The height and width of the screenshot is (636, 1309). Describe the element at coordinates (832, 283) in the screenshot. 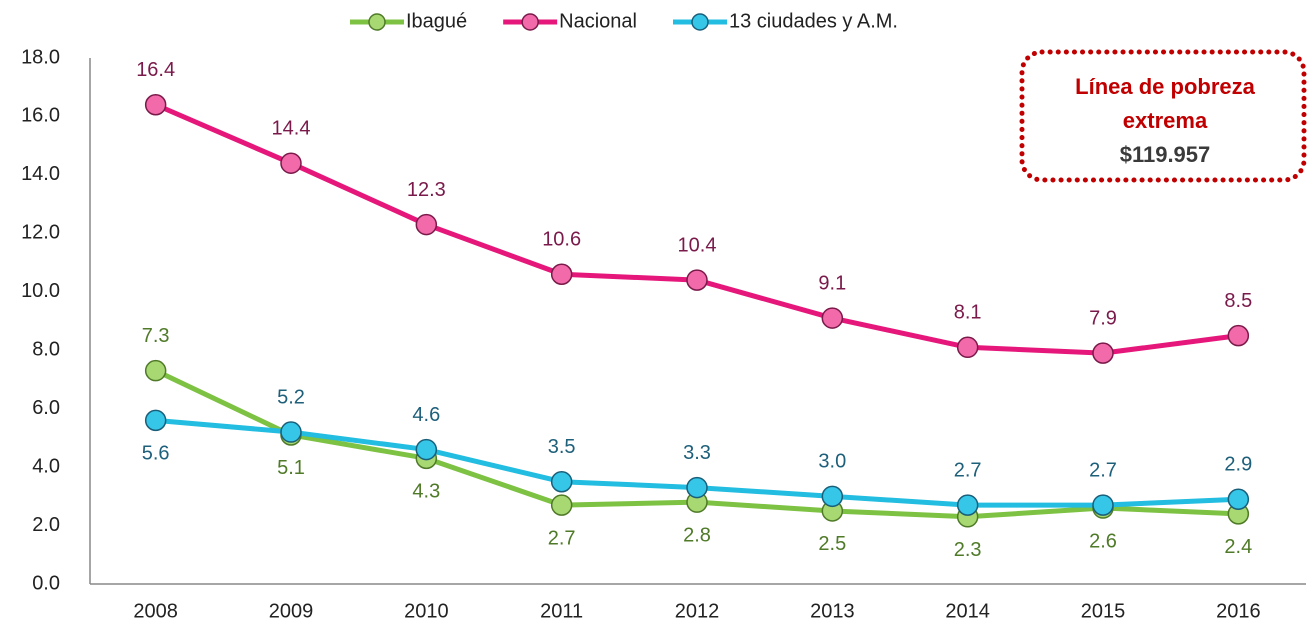

I see `data-label: 9.1` at that location.